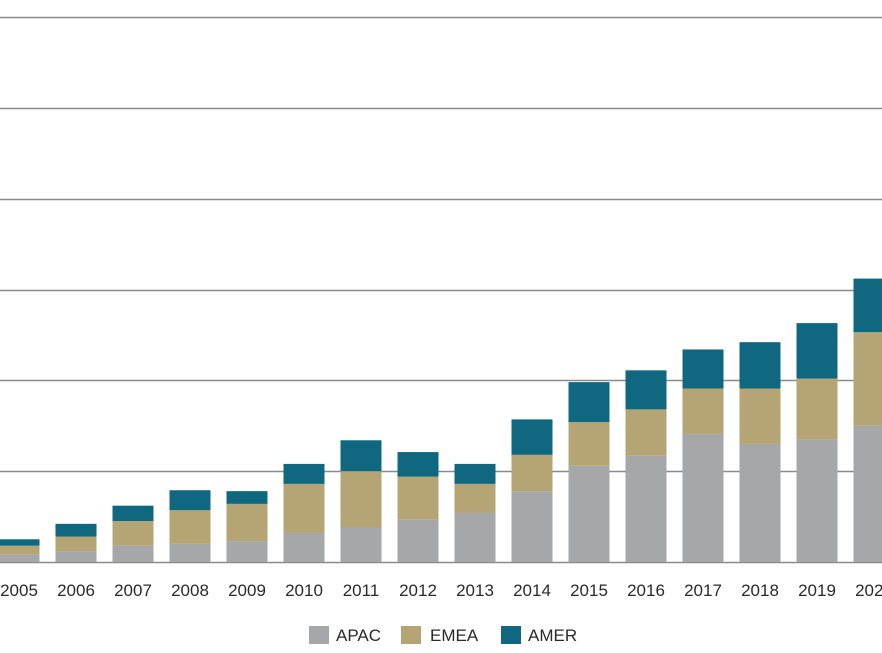  I want to click on bar-amer-2005, so click(20, 542).